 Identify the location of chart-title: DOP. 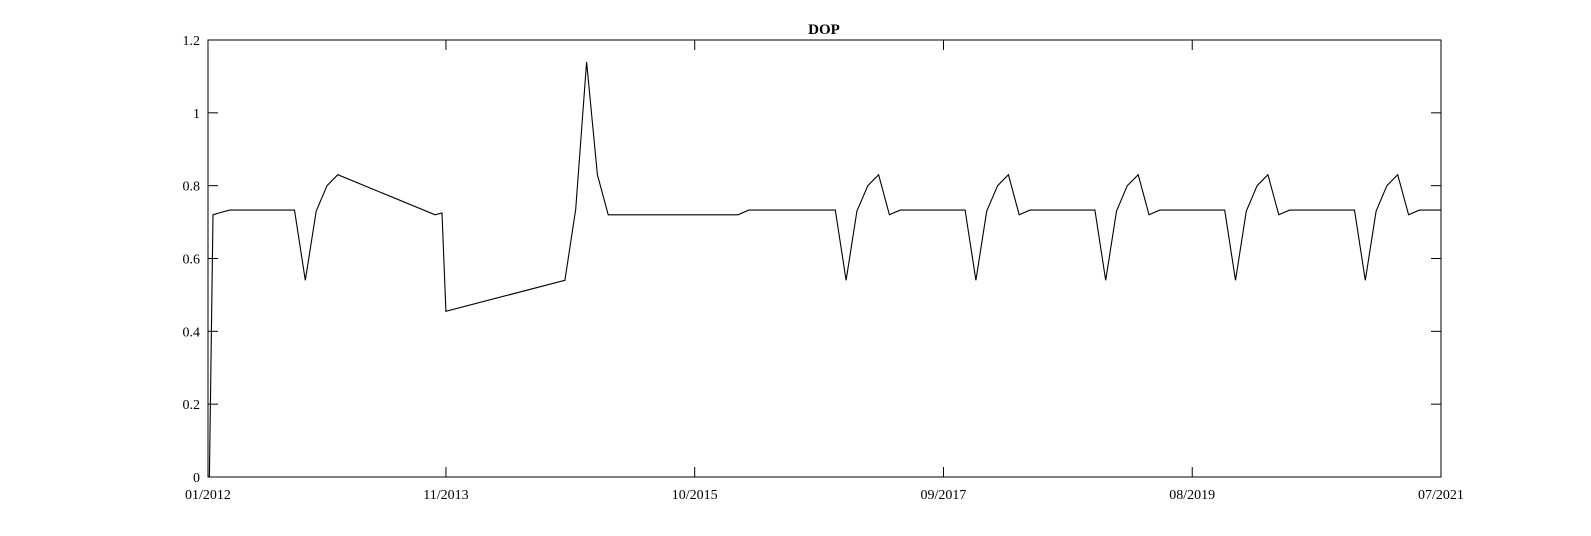
(824, 30).